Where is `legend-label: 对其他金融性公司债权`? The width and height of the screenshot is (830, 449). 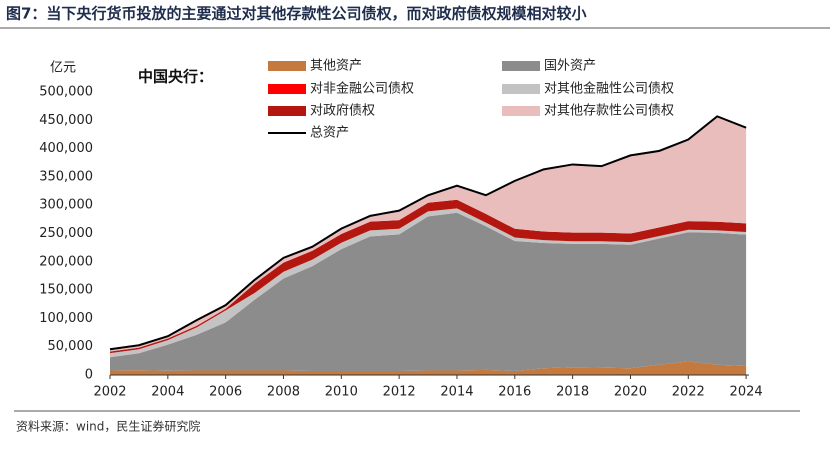
legend-label: 对其他金融性公司债权 is located at coordinates (609, 89).